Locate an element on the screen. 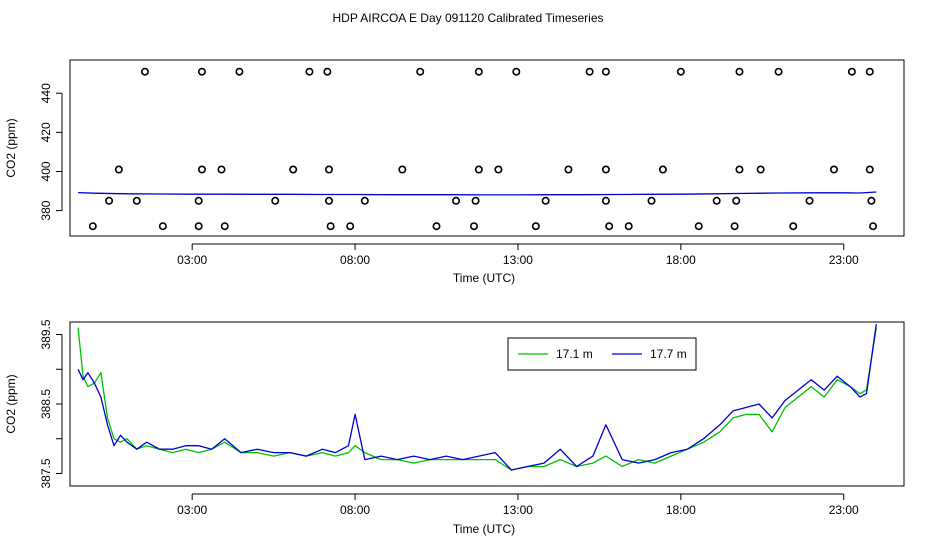 This screenshot has width=936, height=540. top-x-axis-label: Time (UTC) is located at coordinates (484, 278).